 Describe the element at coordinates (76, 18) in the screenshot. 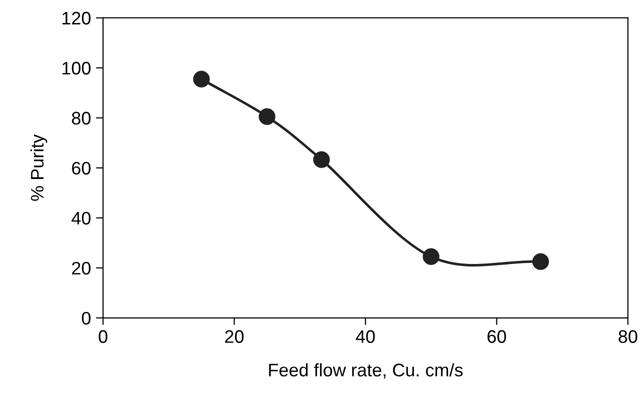

I see `y-tick-label: 120` at that location.